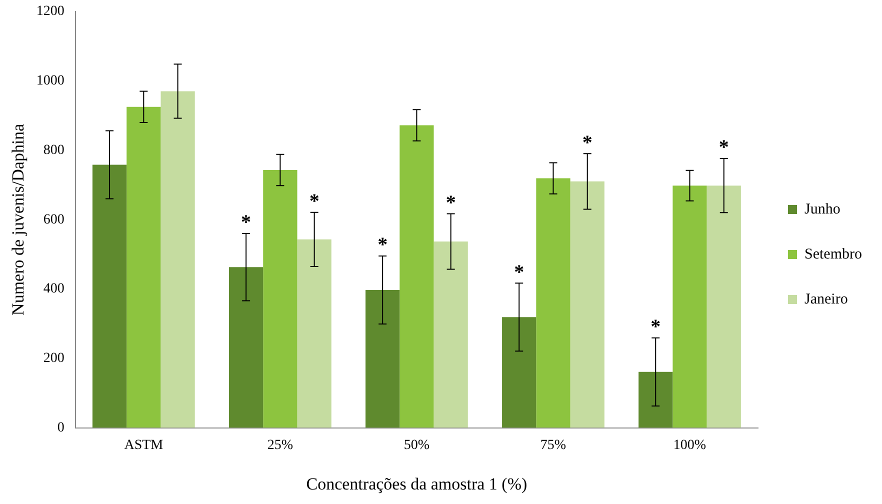 The image size is (882, 504). Describe the element at coordinates (50, 80) in the screenshot. I see `y-tick-label: 1000` at that location.